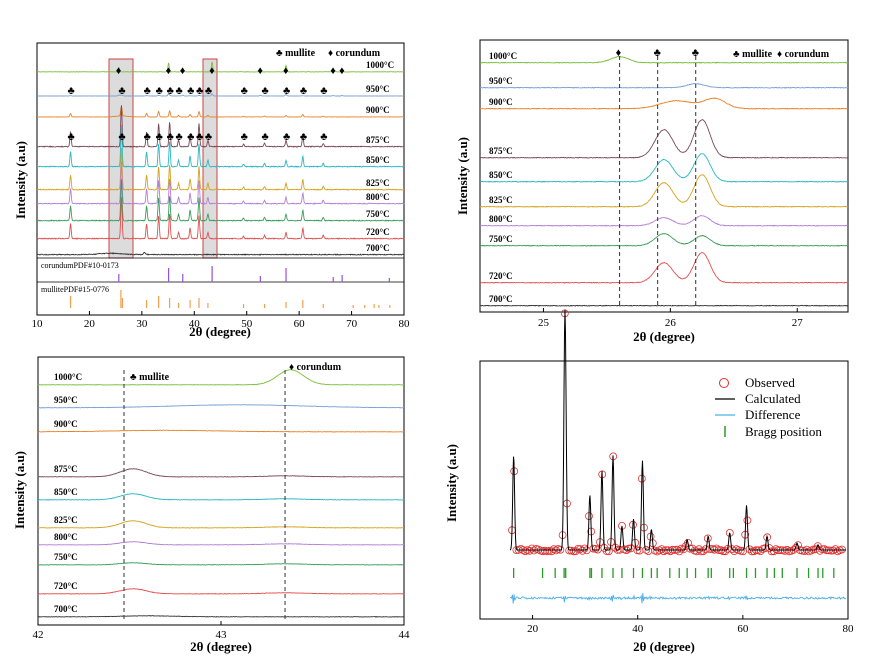 This screenshot has width=887, height=669. What do you see at coordinates (38, 635) in the screenshot?
I see `x-tick-label: 42` at bounding box center [38, 635].